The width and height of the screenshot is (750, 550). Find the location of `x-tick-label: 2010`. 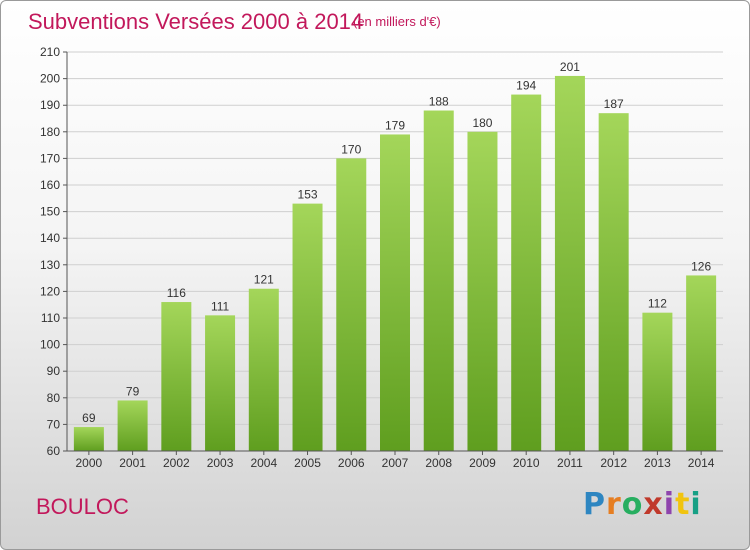

x-tick-label: 2010 is located at coordinates (526, 463).